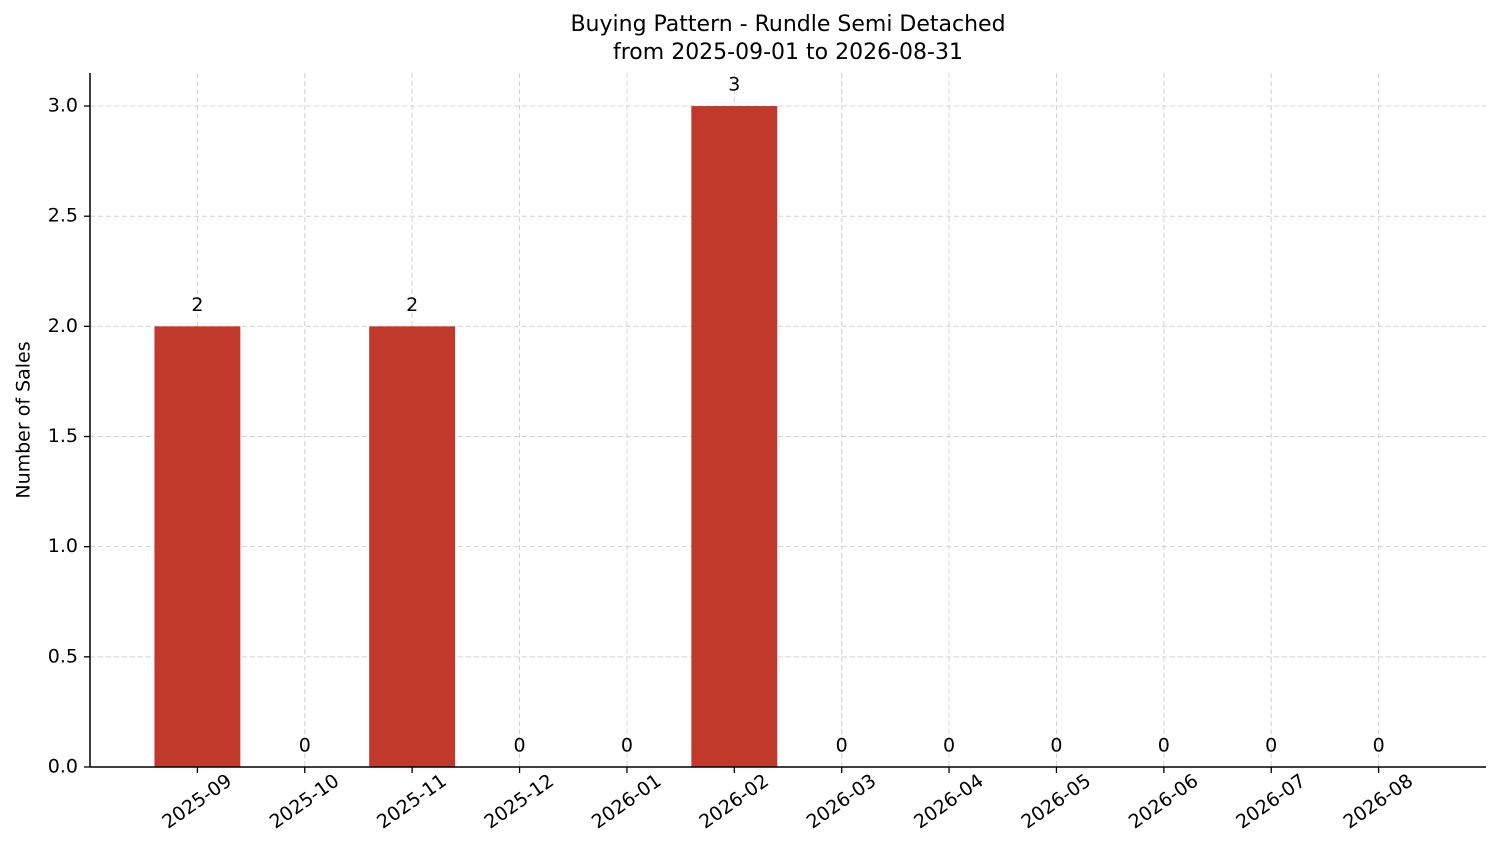  What do you see at coordinates (627, 802) in the screenshot?
I see `x-tick-label: 2026-01` at bounding box center [627, 802].